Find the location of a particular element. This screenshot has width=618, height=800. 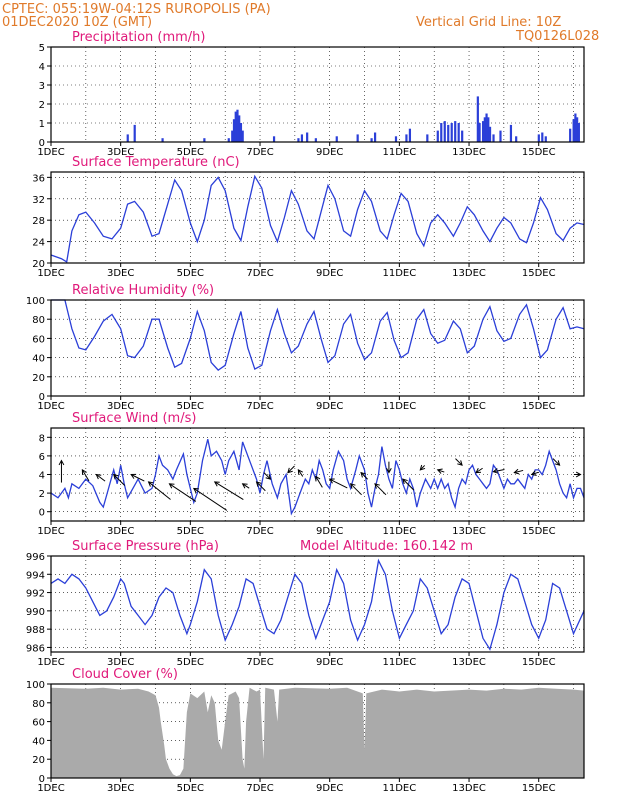

y-tick-label: 28 is located at coordinates (38, 221).